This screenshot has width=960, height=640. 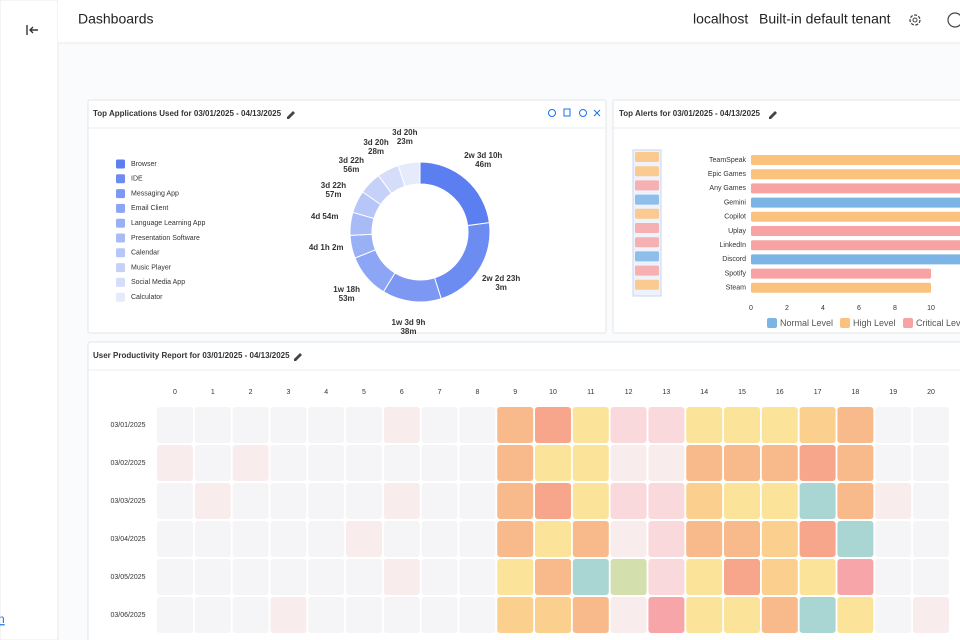 I want to click on data-label: 1w 18h 53m, so click(x=346, y=293).